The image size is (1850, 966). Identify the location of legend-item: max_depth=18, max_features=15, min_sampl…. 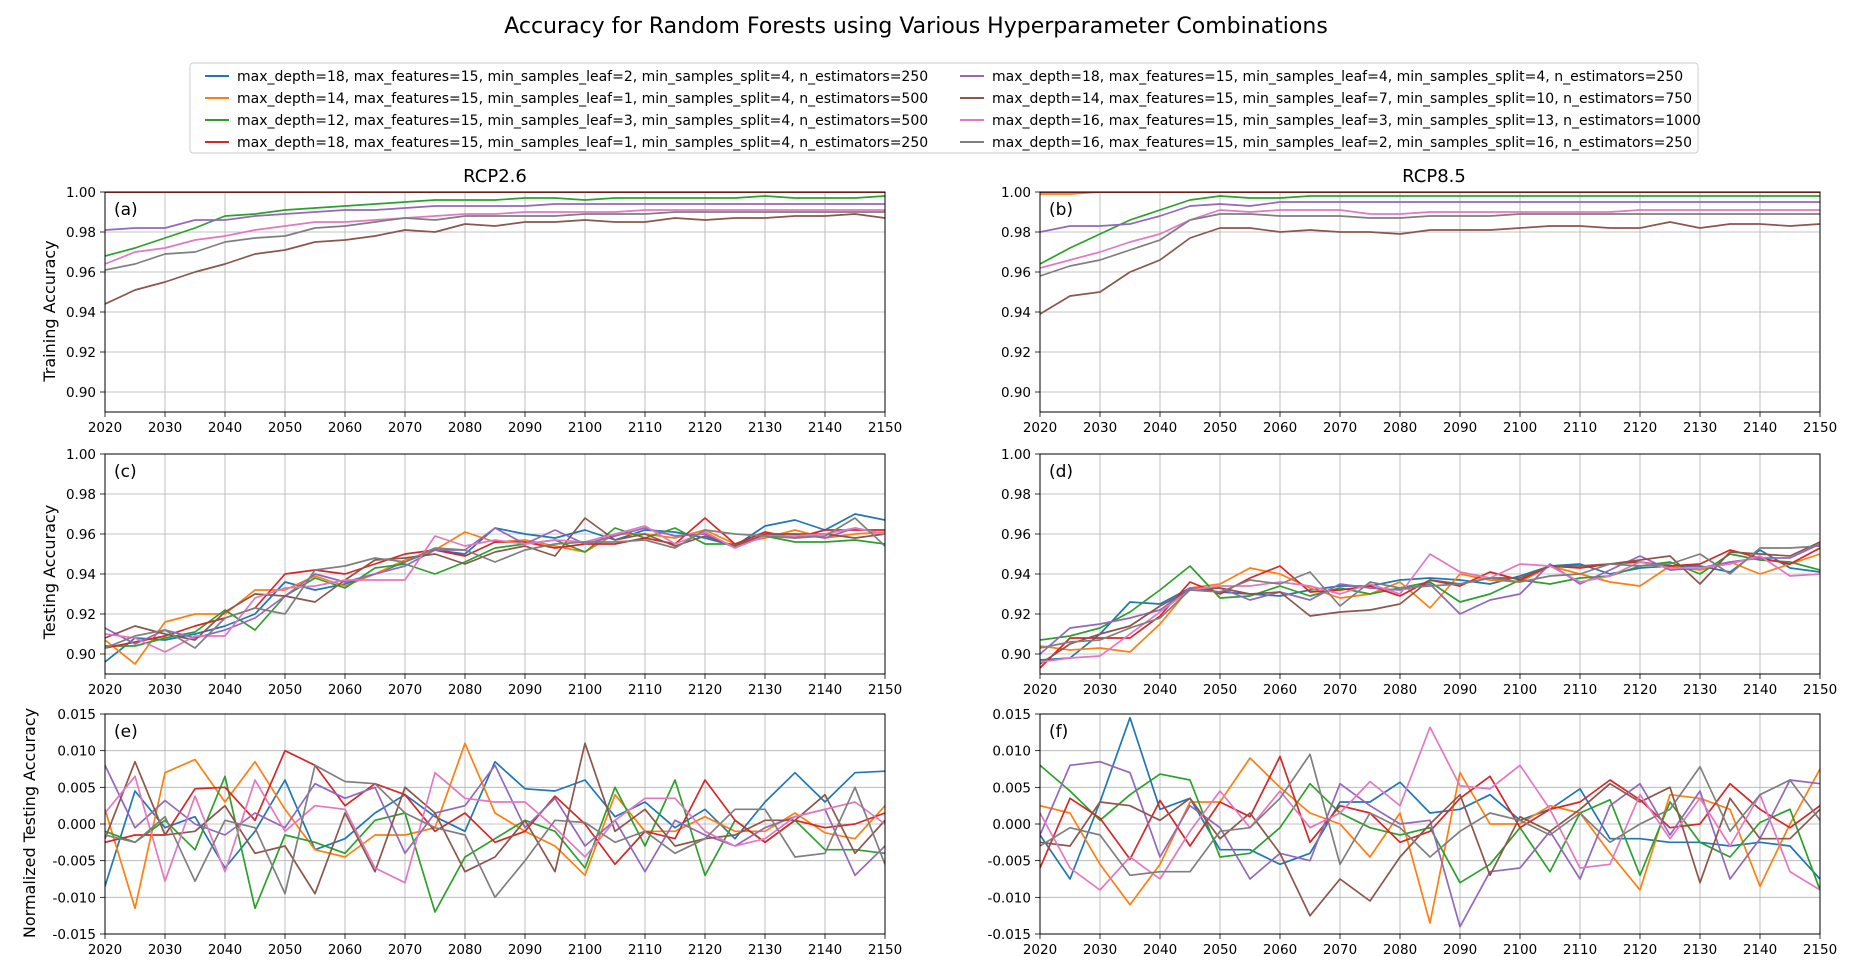
(566, 143).